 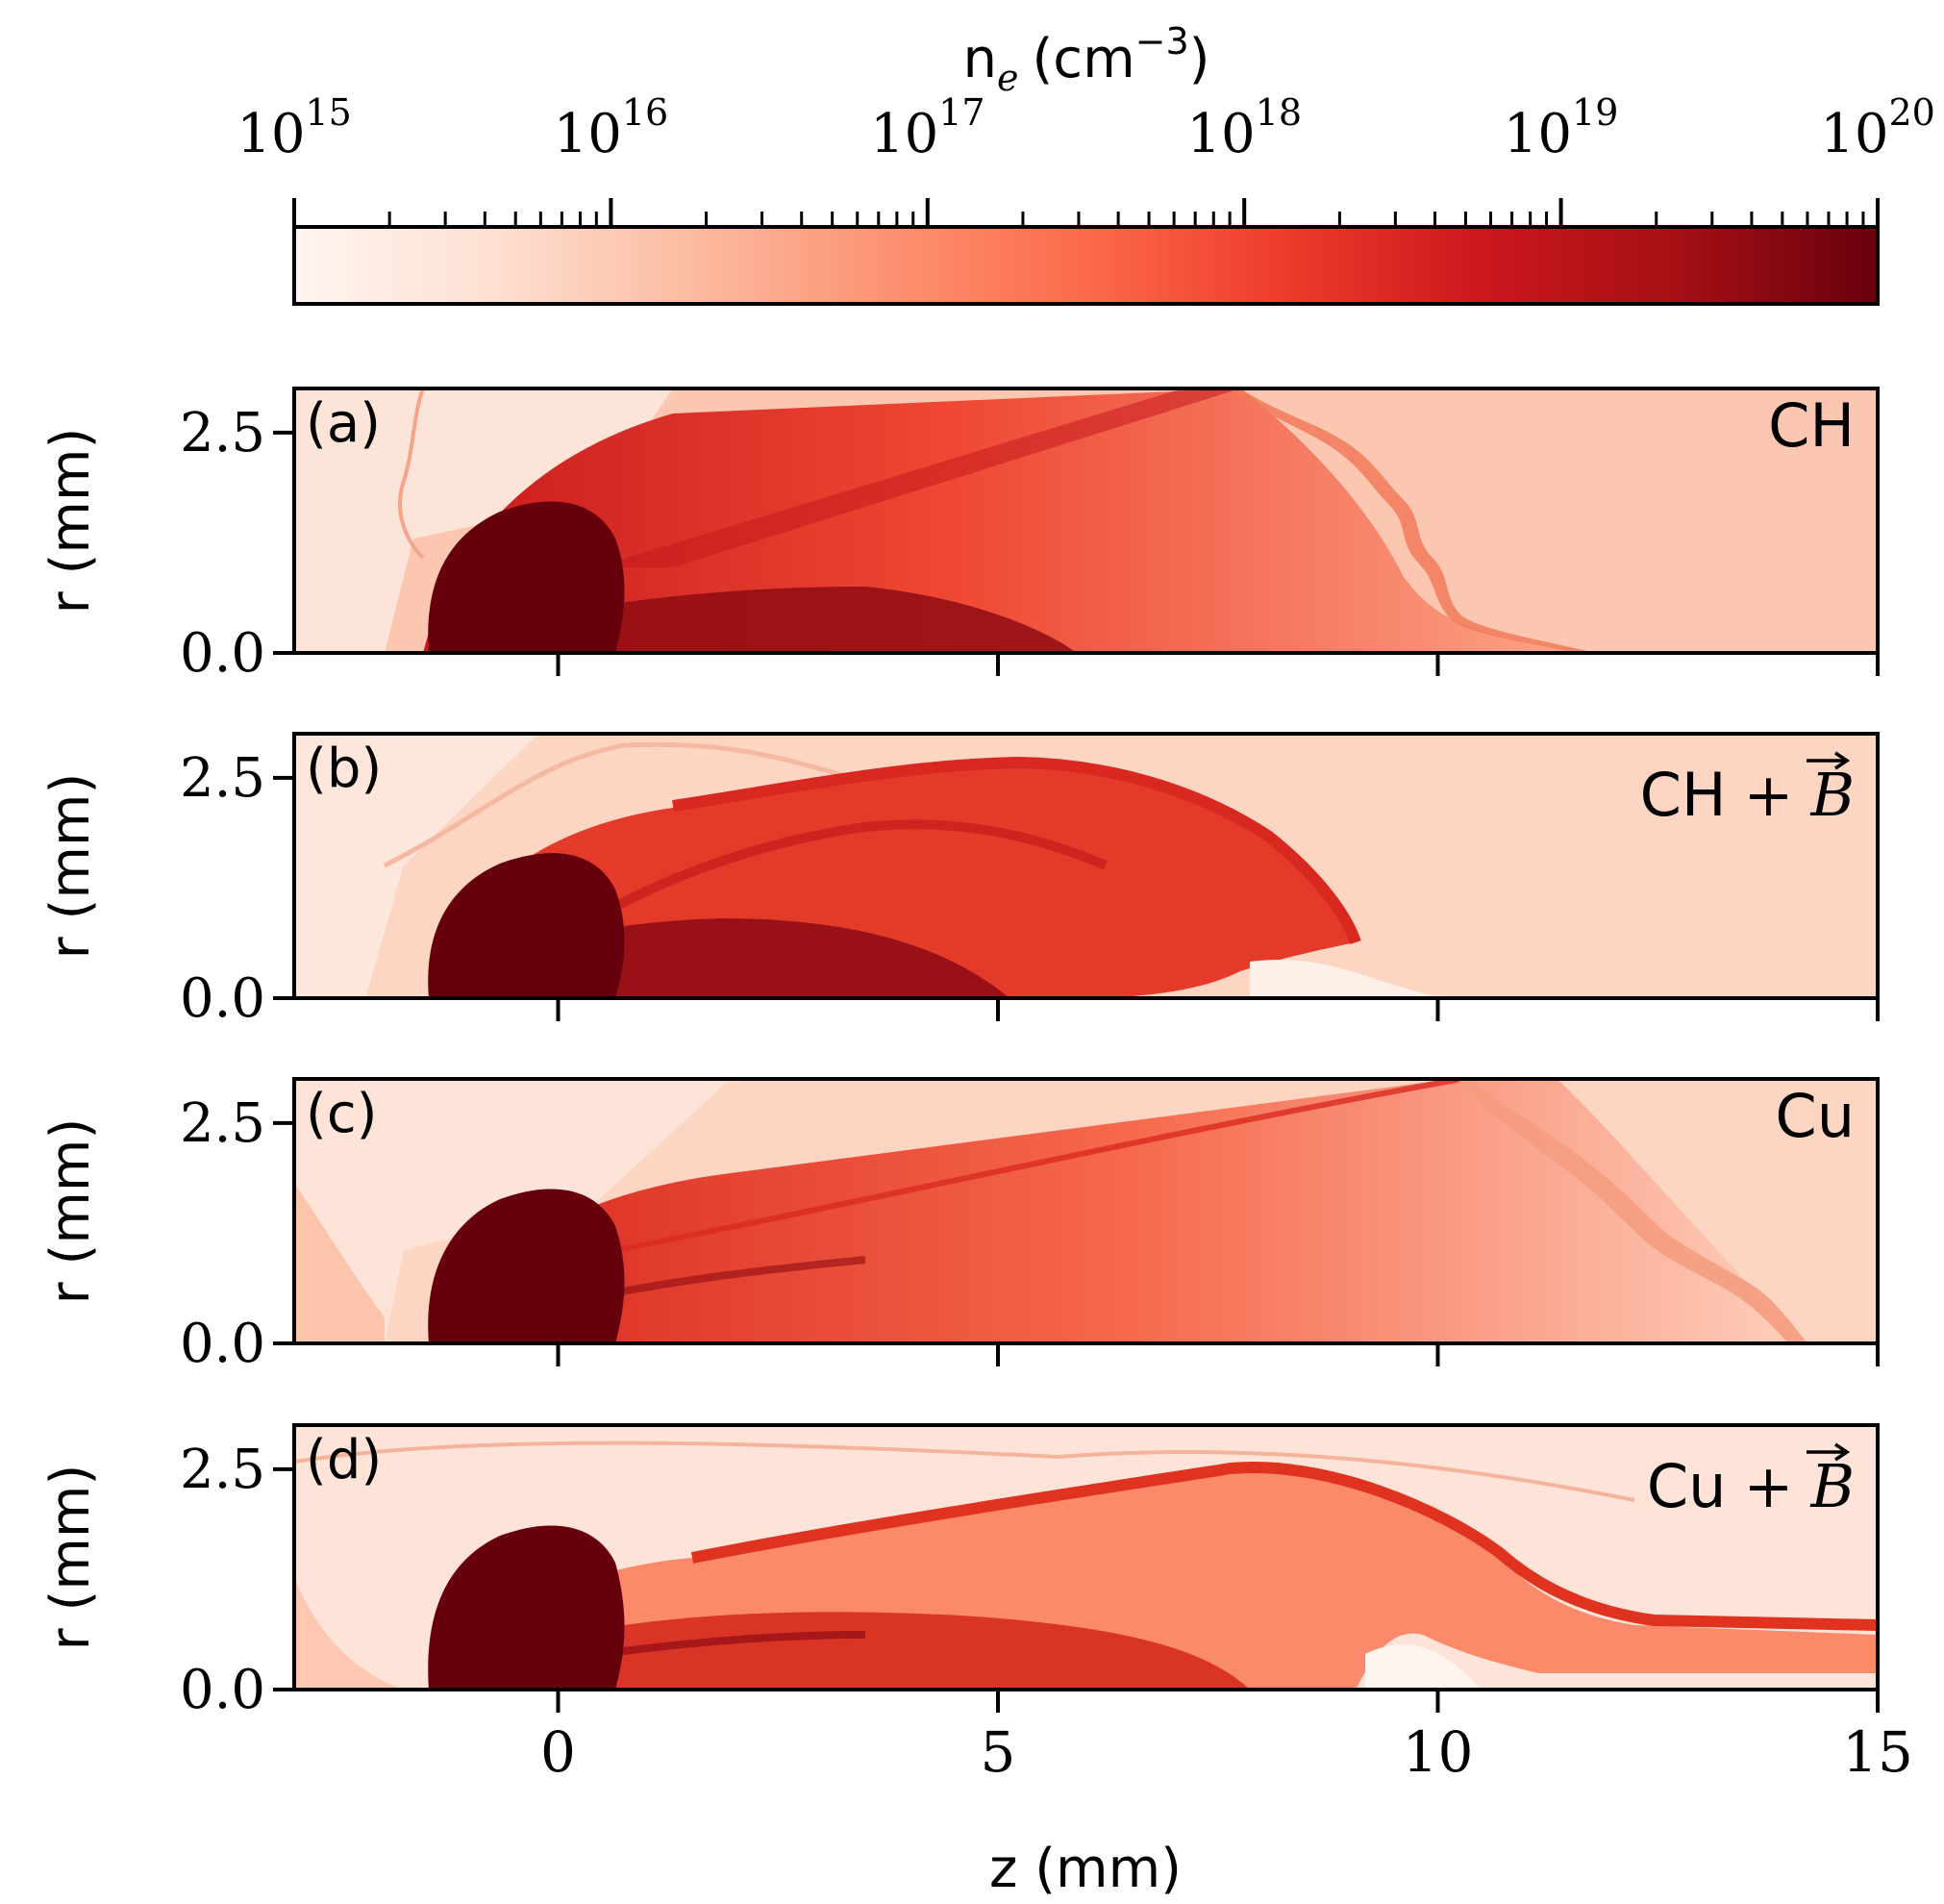 I want to click on colorbar-tick-label-exp: 16, so click(x=645, y=113).